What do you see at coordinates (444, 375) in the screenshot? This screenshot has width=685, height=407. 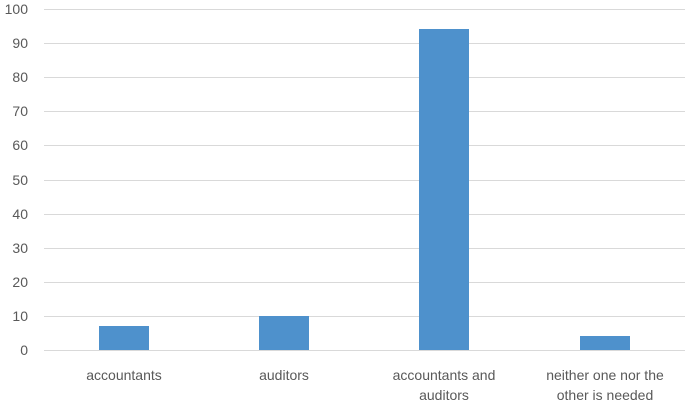 I see `x-axis-label-line: accountants and` at bounding box center [444, 375].